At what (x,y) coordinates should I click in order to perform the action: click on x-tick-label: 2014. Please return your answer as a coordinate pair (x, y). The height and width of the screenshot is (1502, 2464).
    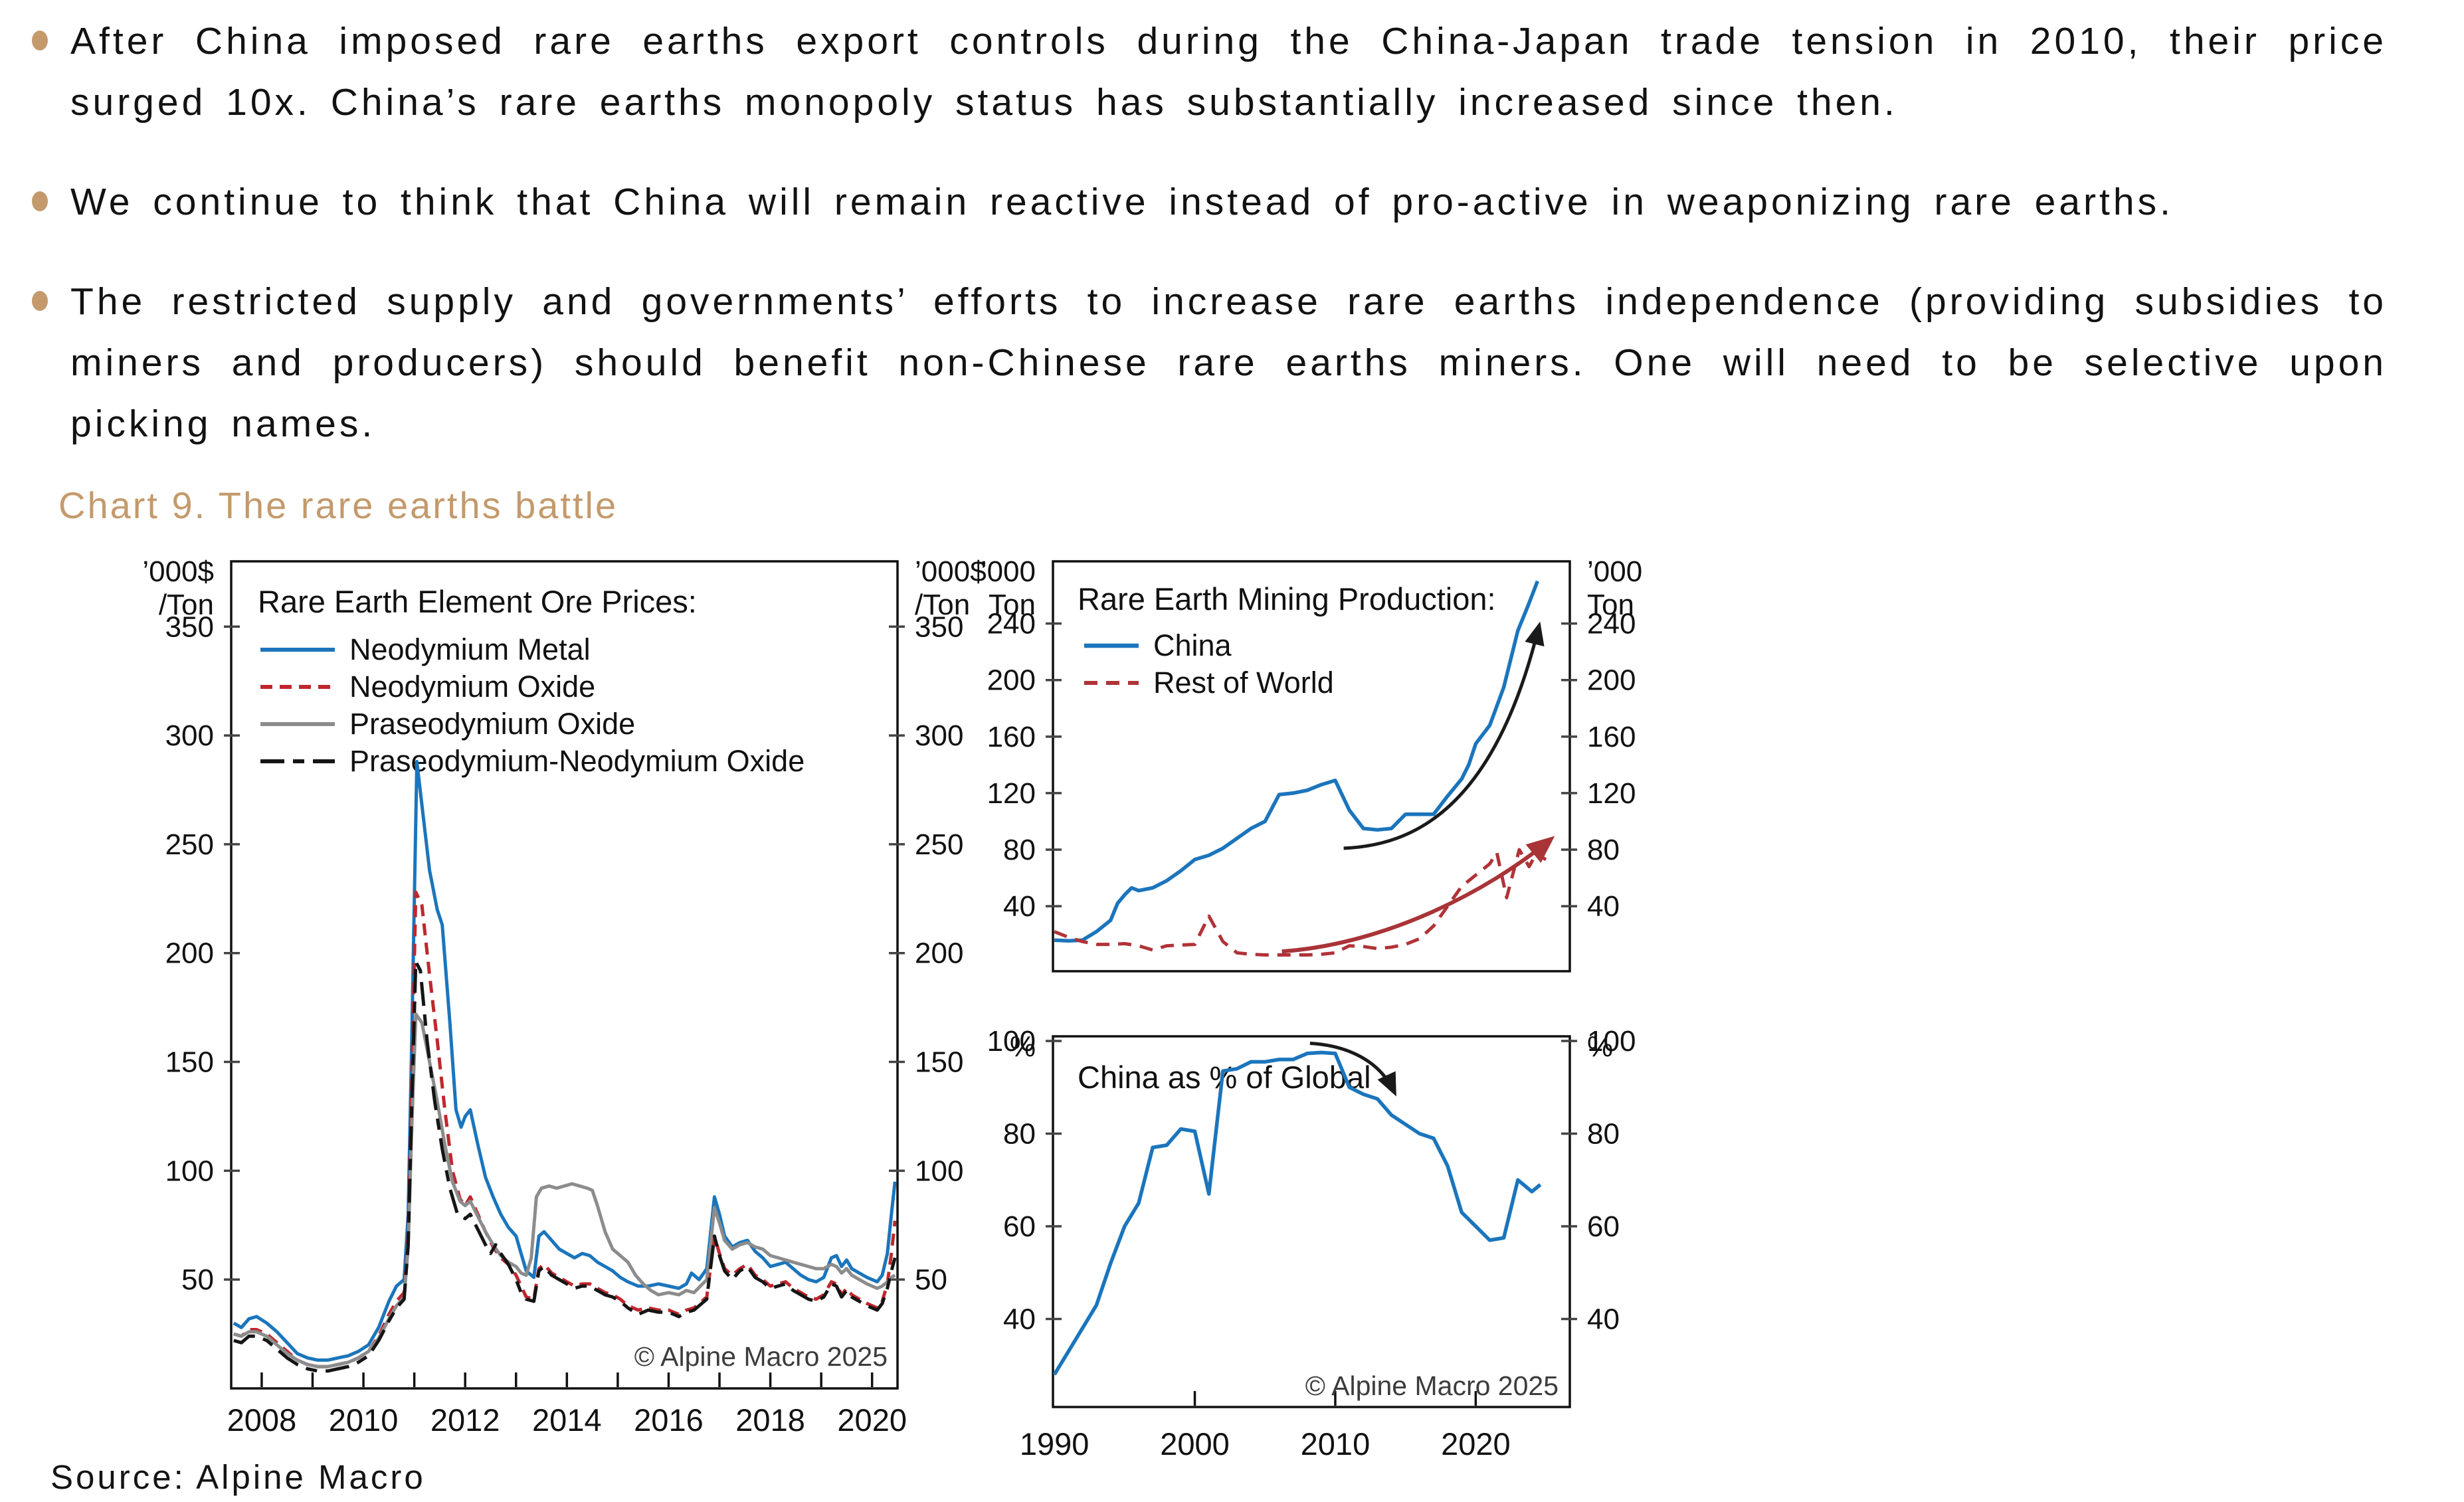
    Looking at the image, I should click on (567, 1420).